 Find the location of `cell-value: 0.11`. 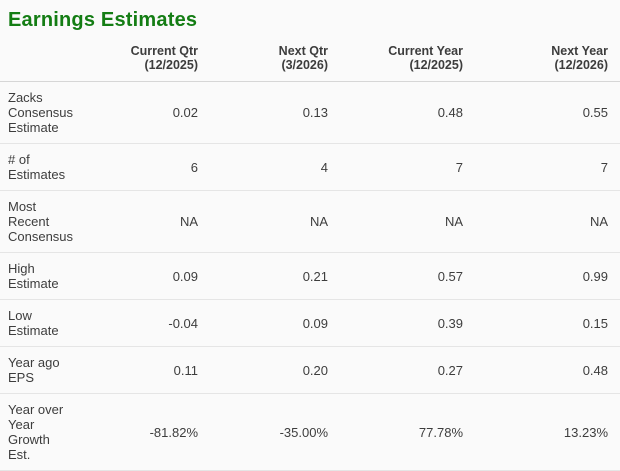

cell-value: 0.11 is located at coordinates (159, 370).